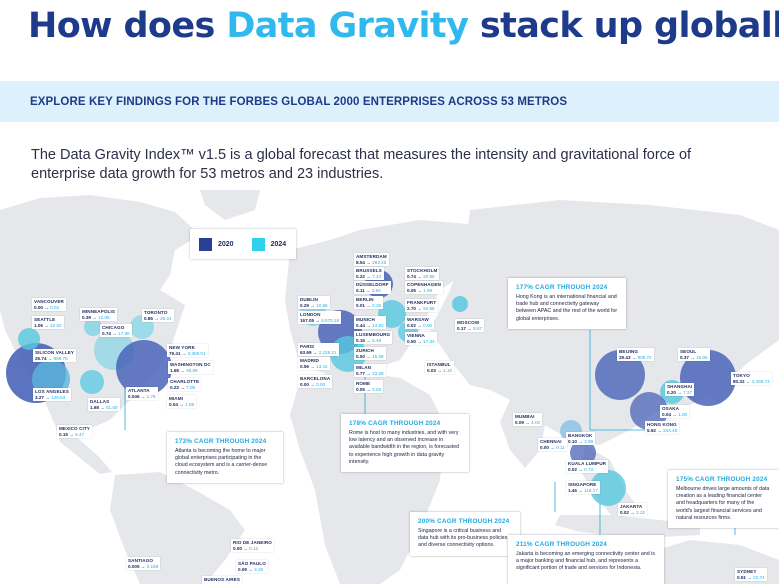 This screenshot has height=584, width=779. I want to click on metro-name: MEXICO CITY, so click(74, 428).